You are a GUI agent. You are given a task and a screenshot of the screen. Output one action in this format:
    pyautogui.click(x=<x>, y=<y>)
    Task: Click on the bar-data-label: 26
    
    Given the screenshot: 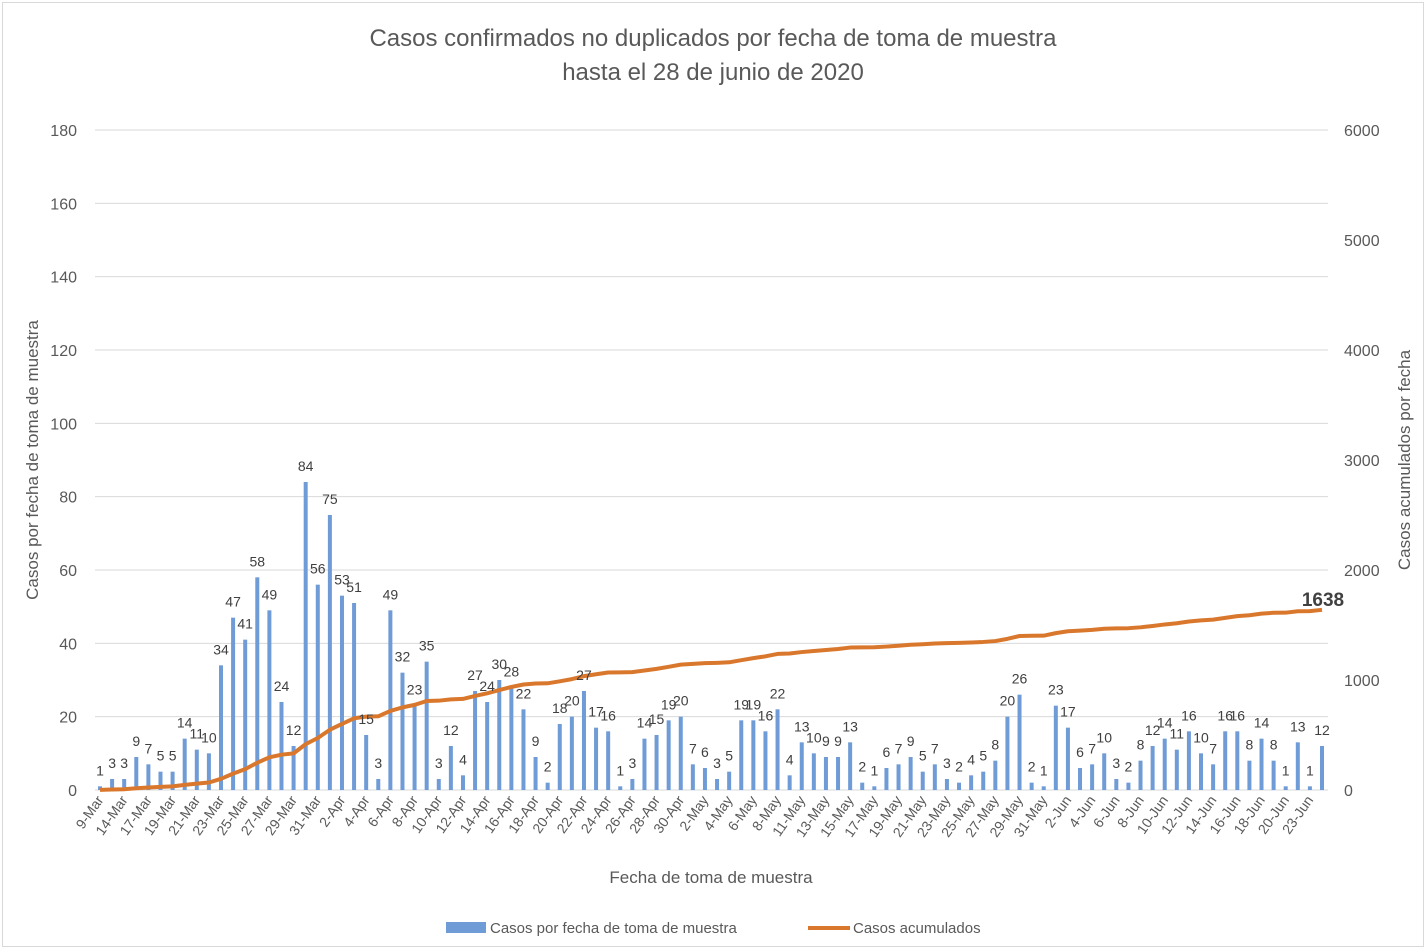 What is the action you would take?
    pyautogui.click(x=1020, y=679)
    